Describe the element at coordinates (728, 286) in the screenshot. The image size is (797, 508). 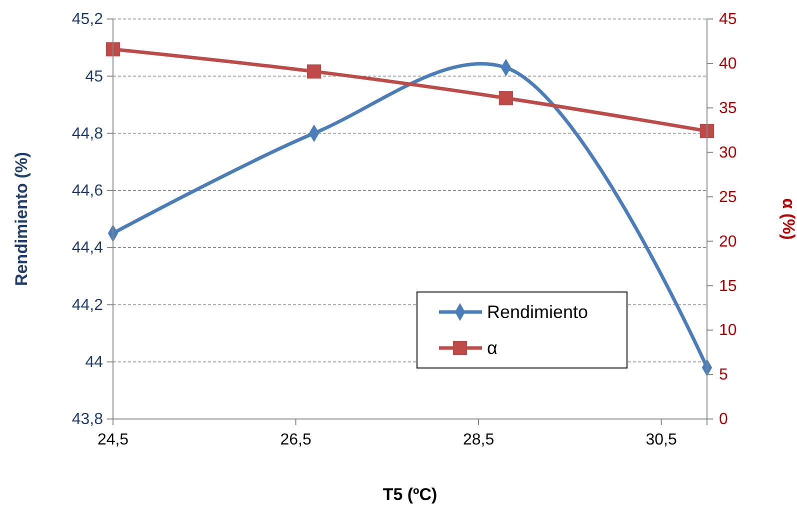
I see `y2-tick-label: 15` at that location.